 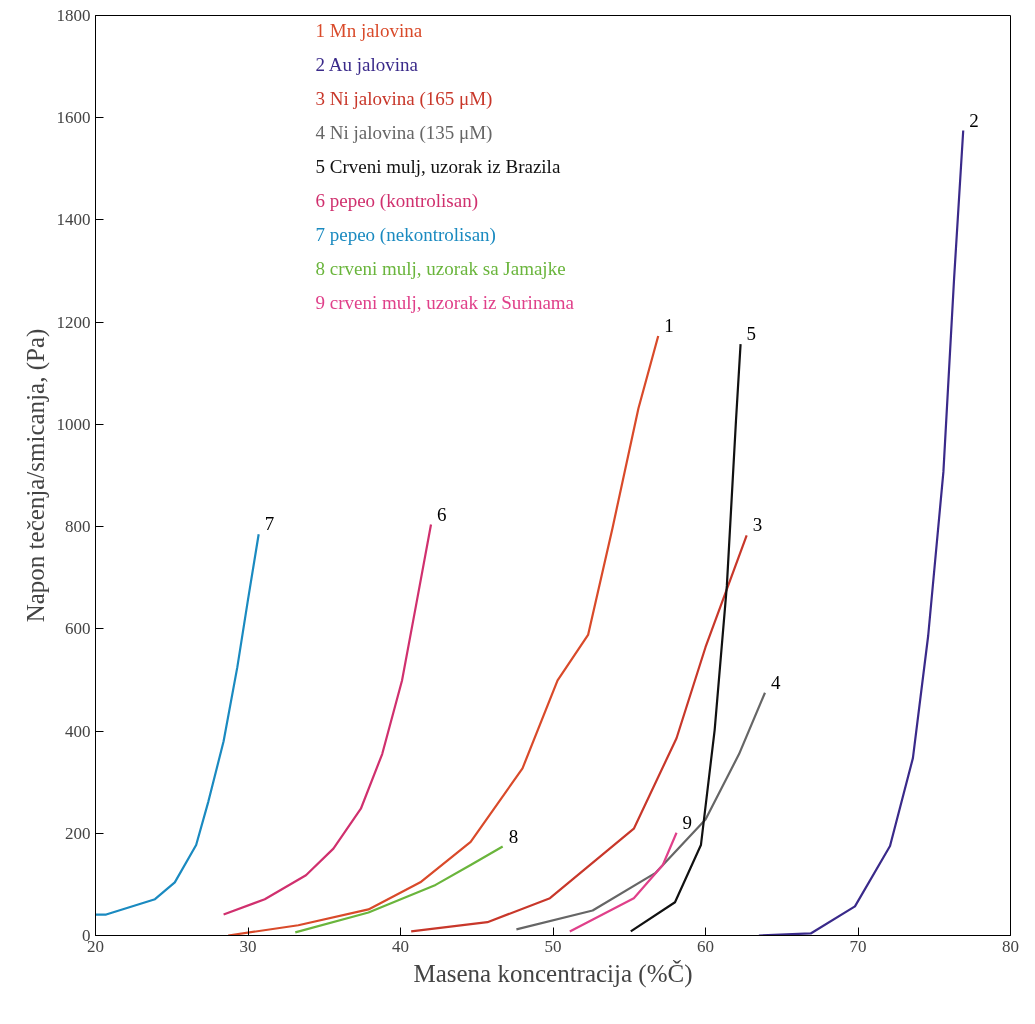 What do you see at coordinates (687, 822) in the screenshot?
I see `annotation: 9` at bounding box center [687, 822].